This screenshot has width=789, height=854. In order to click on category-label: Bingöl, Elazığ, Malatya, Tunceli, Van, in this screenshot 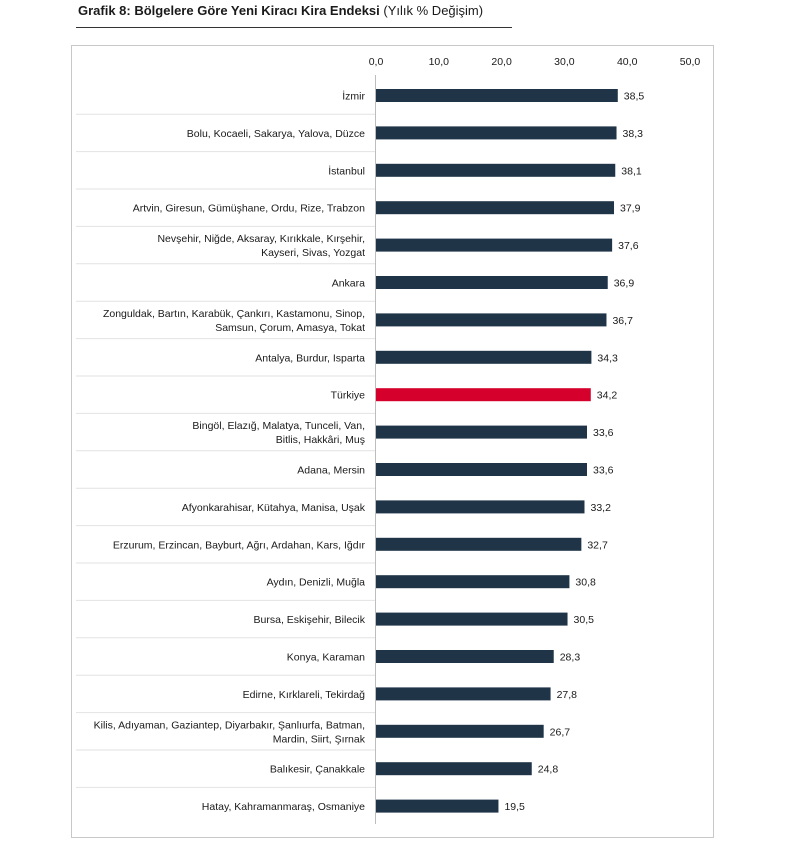, I will do `click(278, 426)`.